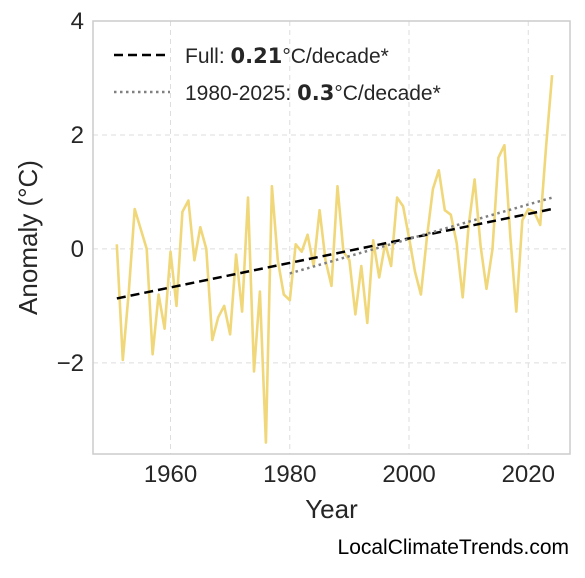 The image size is (585, 578). I want to click on x-axis-label: Year, so click(331, 509).